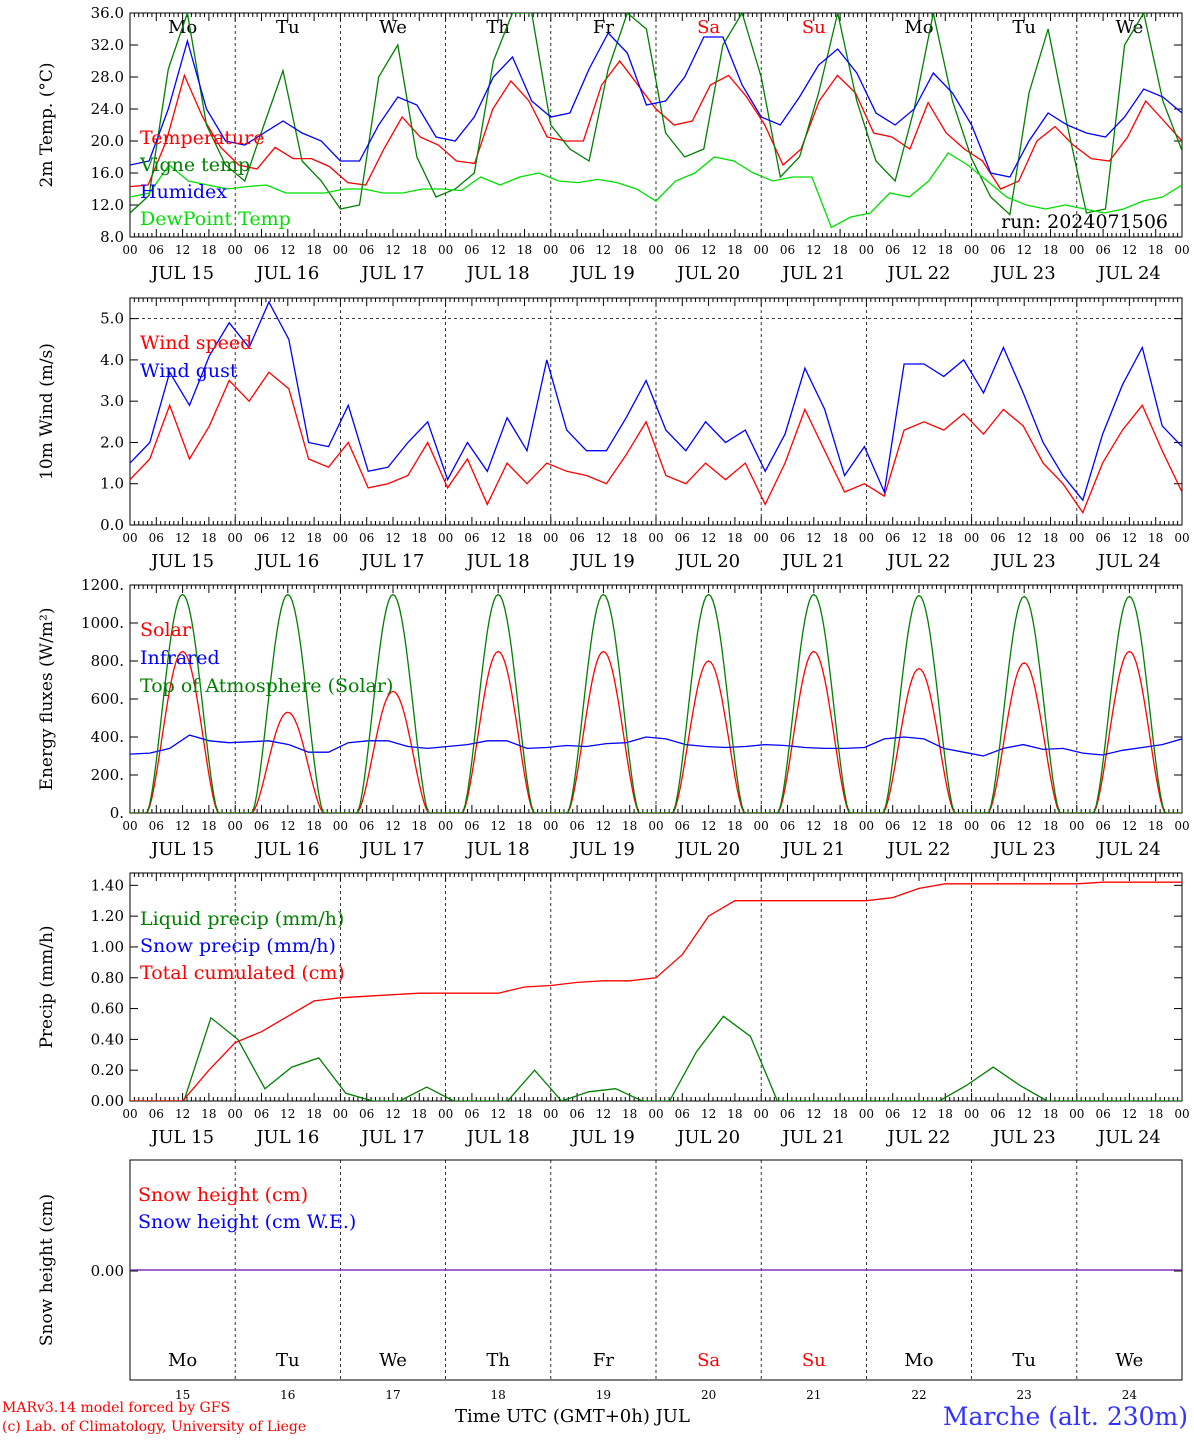 The height and width of the screenshot is (1440, 1194). I want to click on run-annotation: run: 2024071506, so click(1084, 222).